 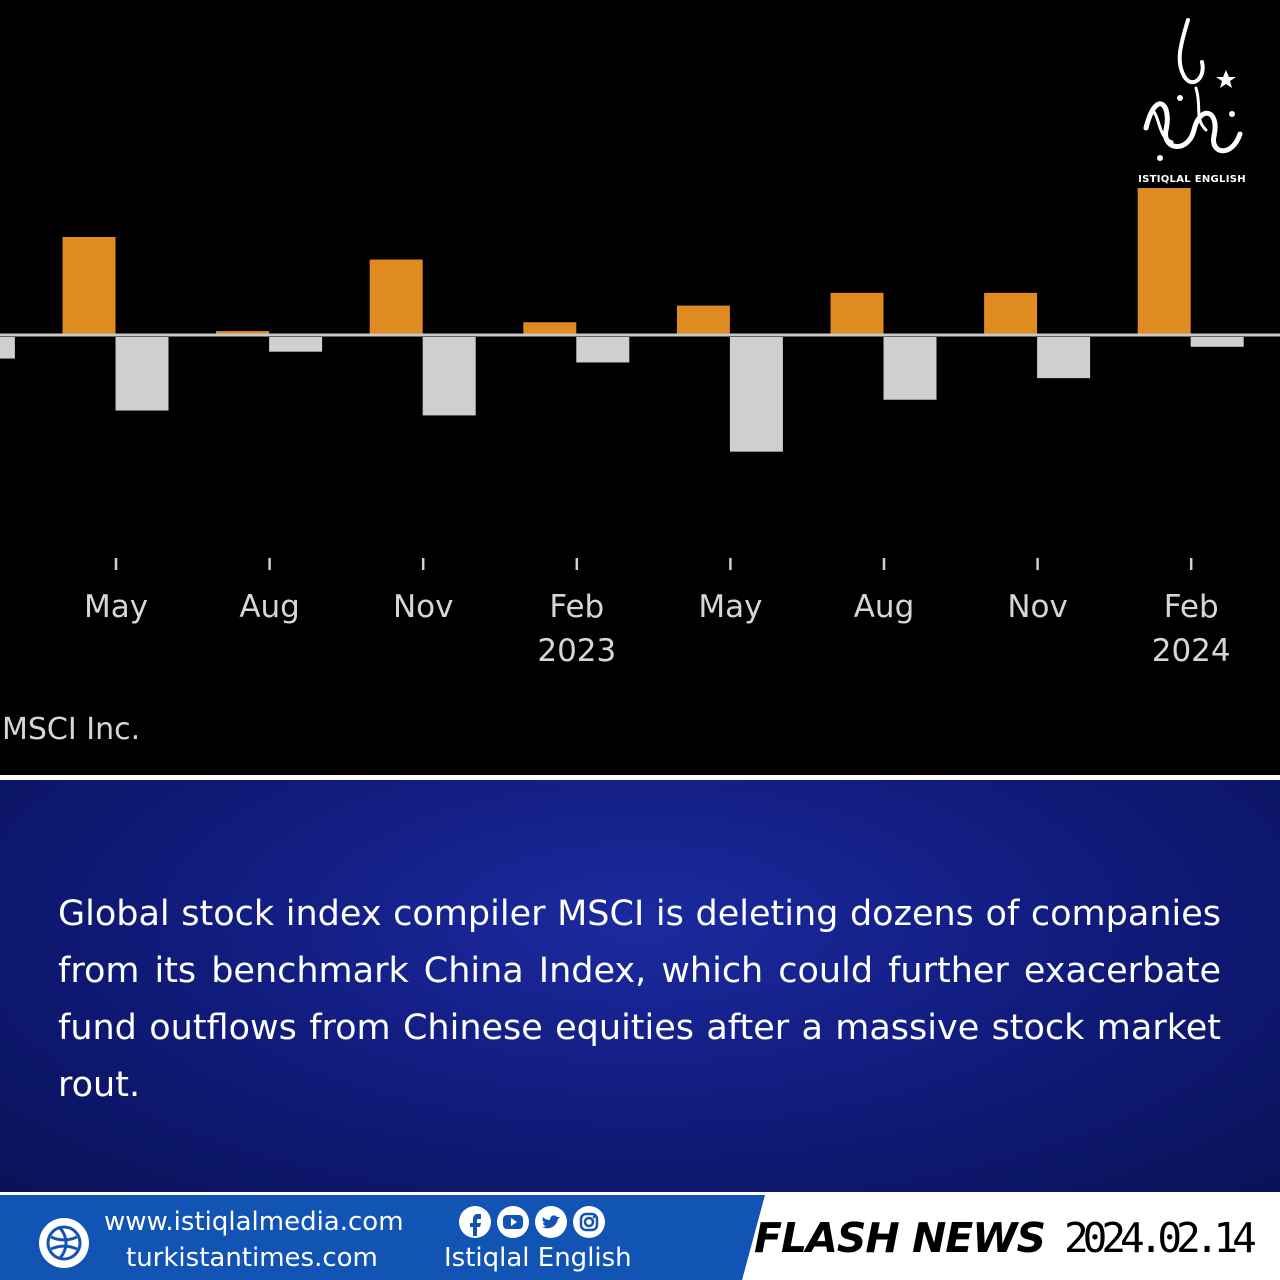 What do you see at coordinates (532, 1222) in the screenshot?
I see `social-icons` at bounding box center [532, 1222].